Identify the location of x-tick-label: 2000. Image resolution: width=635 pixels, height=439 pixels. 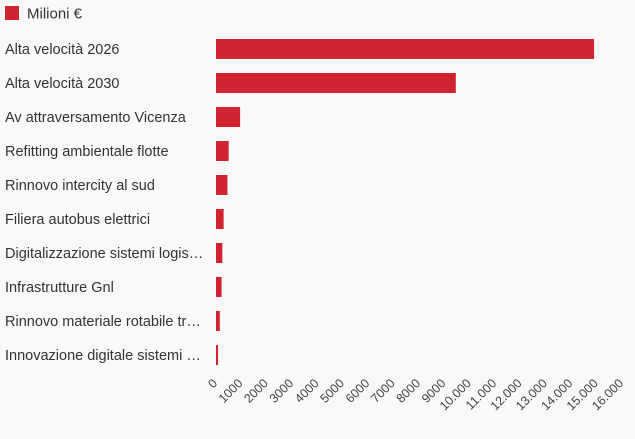
(256, 391).